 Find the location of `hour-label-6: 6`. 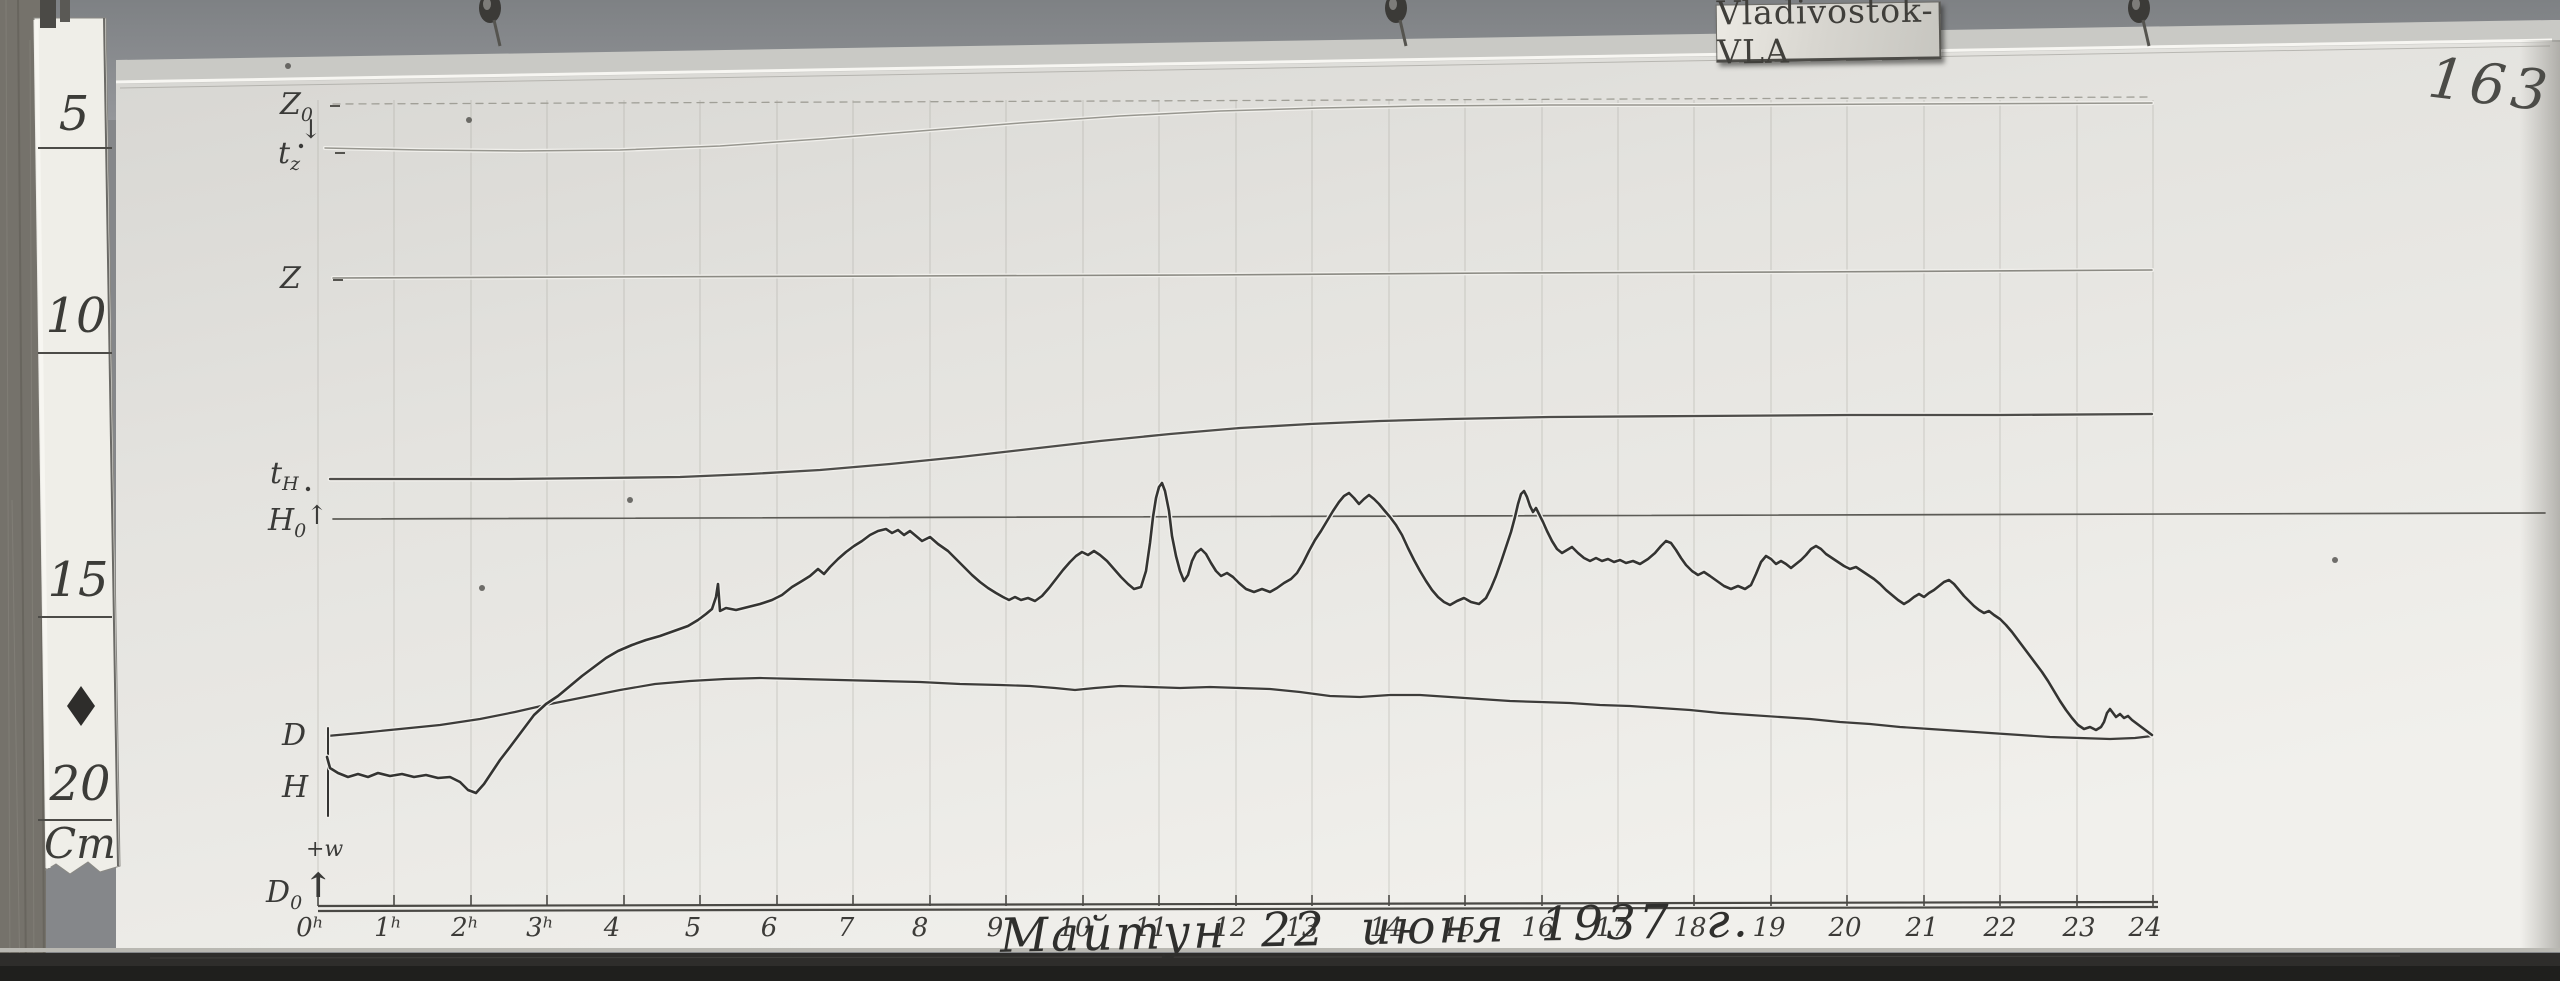

hour-label-6: 6 is located at coordinates (769, 928).